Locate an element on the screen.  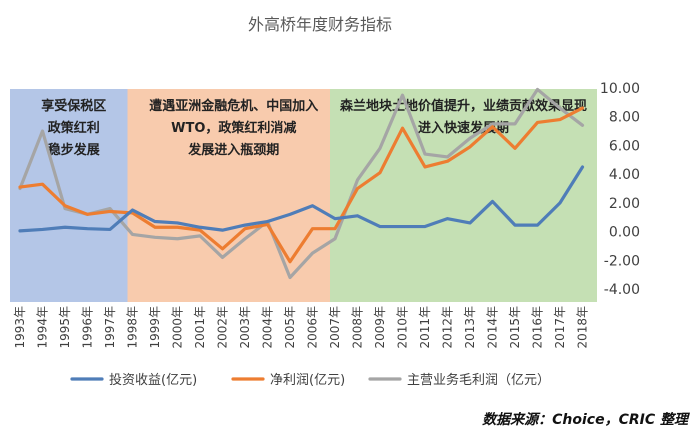
x-tick-label: 2013年 is located at coordinates (470, 327).